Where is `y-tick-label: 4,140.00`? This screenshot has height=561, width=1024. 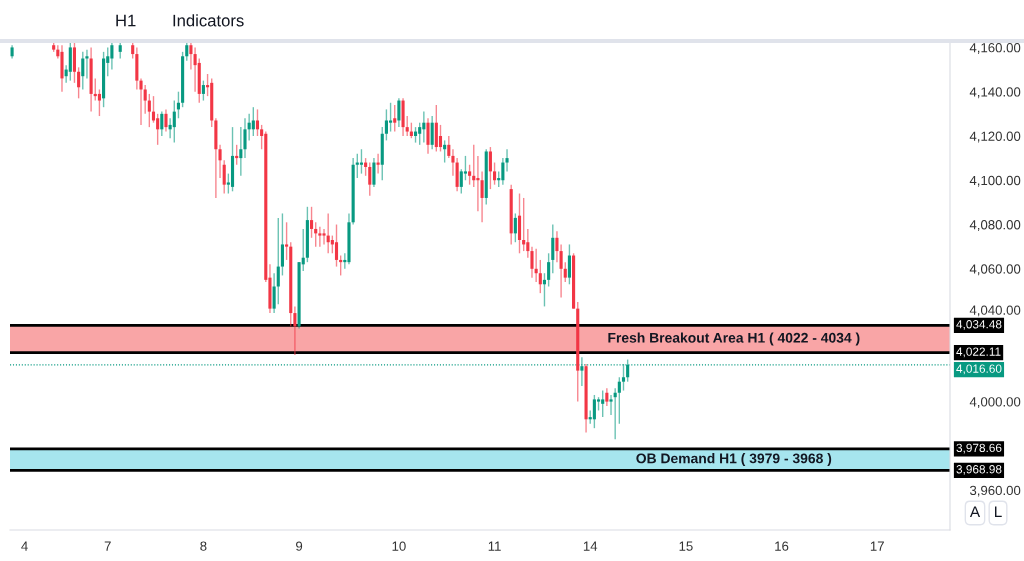
y-tick-label: 4,140.00 is located at coordinates (995, 93).